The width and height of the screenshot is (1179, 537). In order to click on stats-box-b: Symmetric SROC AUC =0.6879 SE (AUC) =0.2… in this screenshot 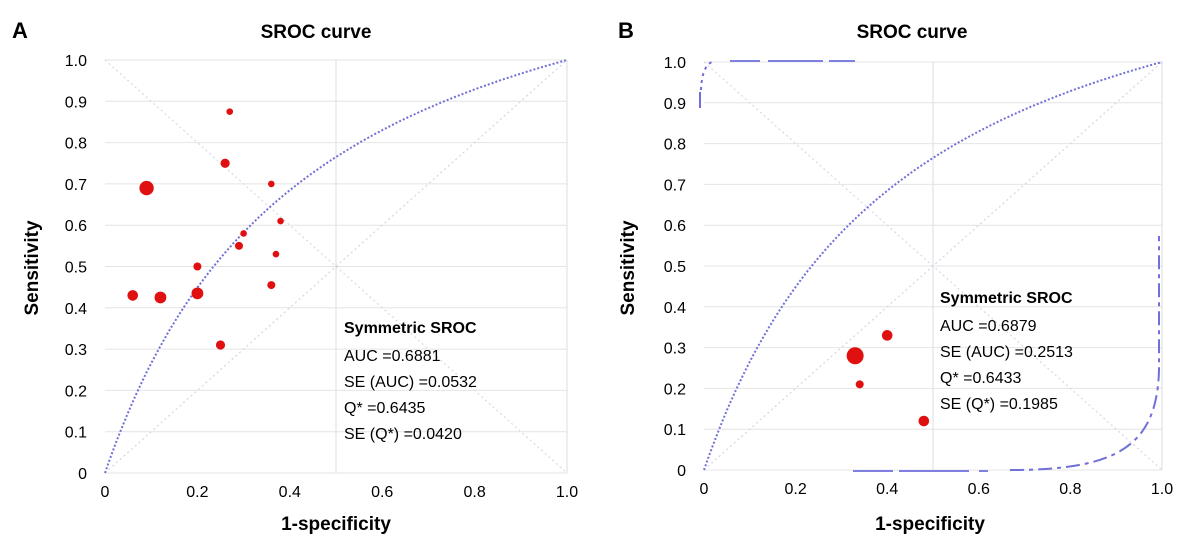, I will do `click(1006, 351)`.